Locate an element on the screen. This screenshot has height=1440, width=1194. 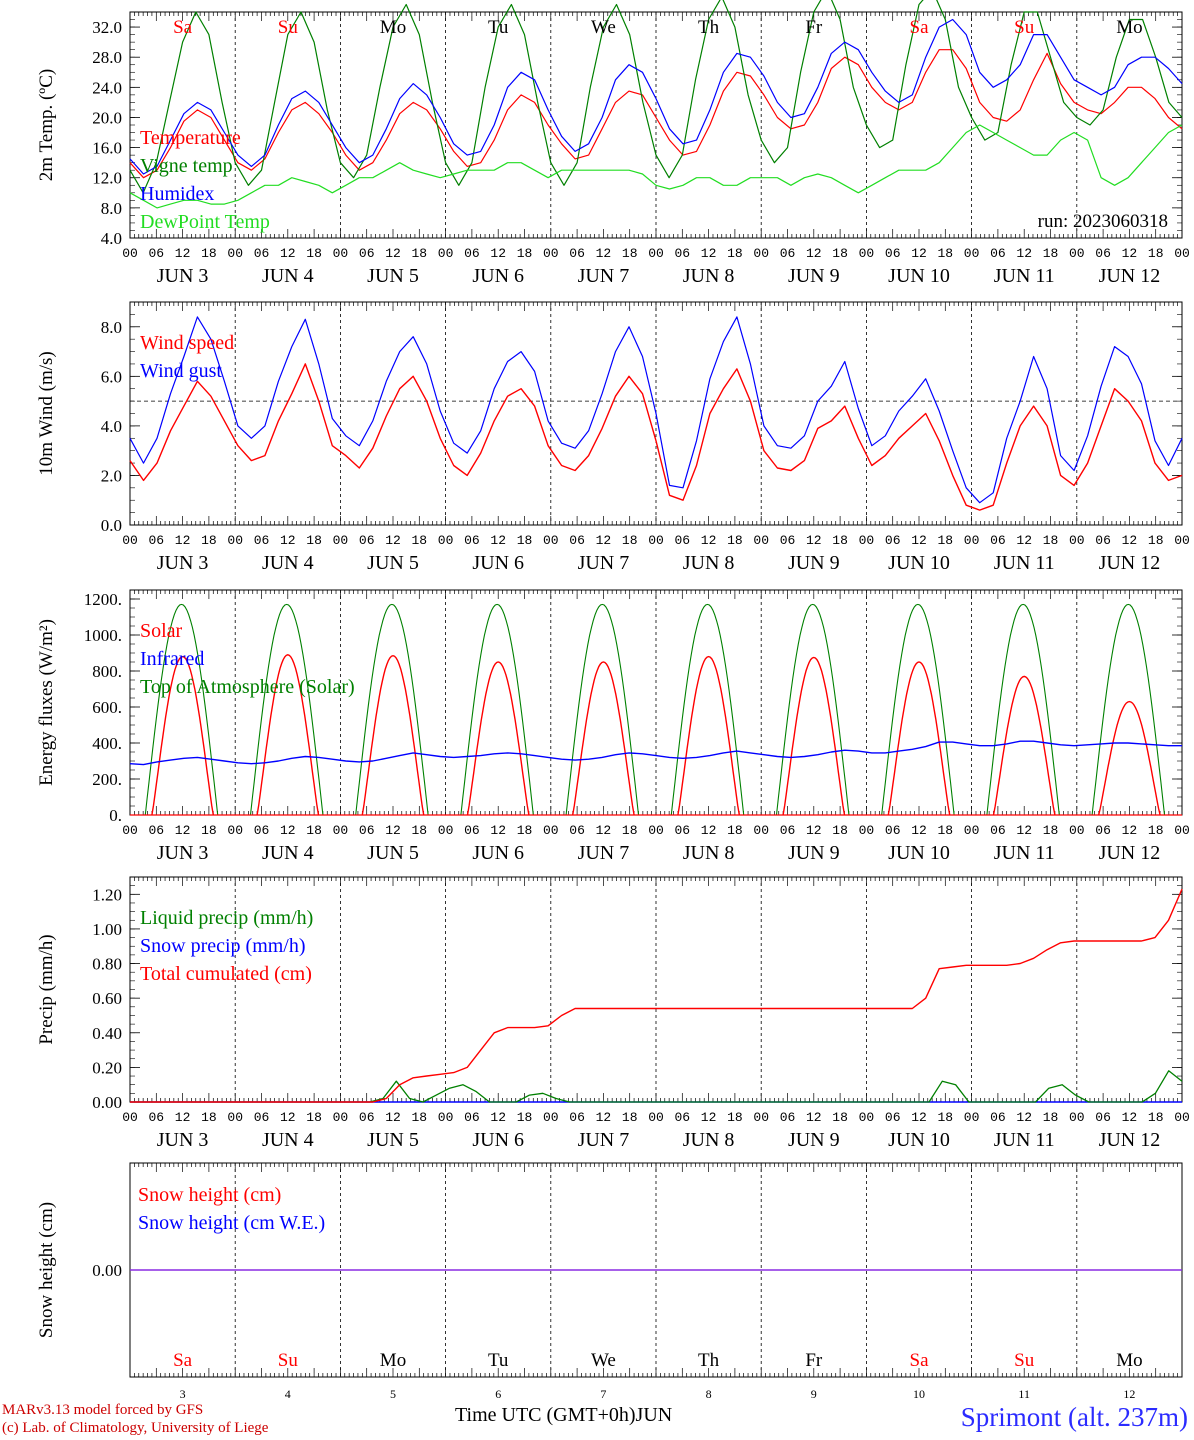
legend-entry: Total cumulated (cm) is located at coordinates (226, 974).